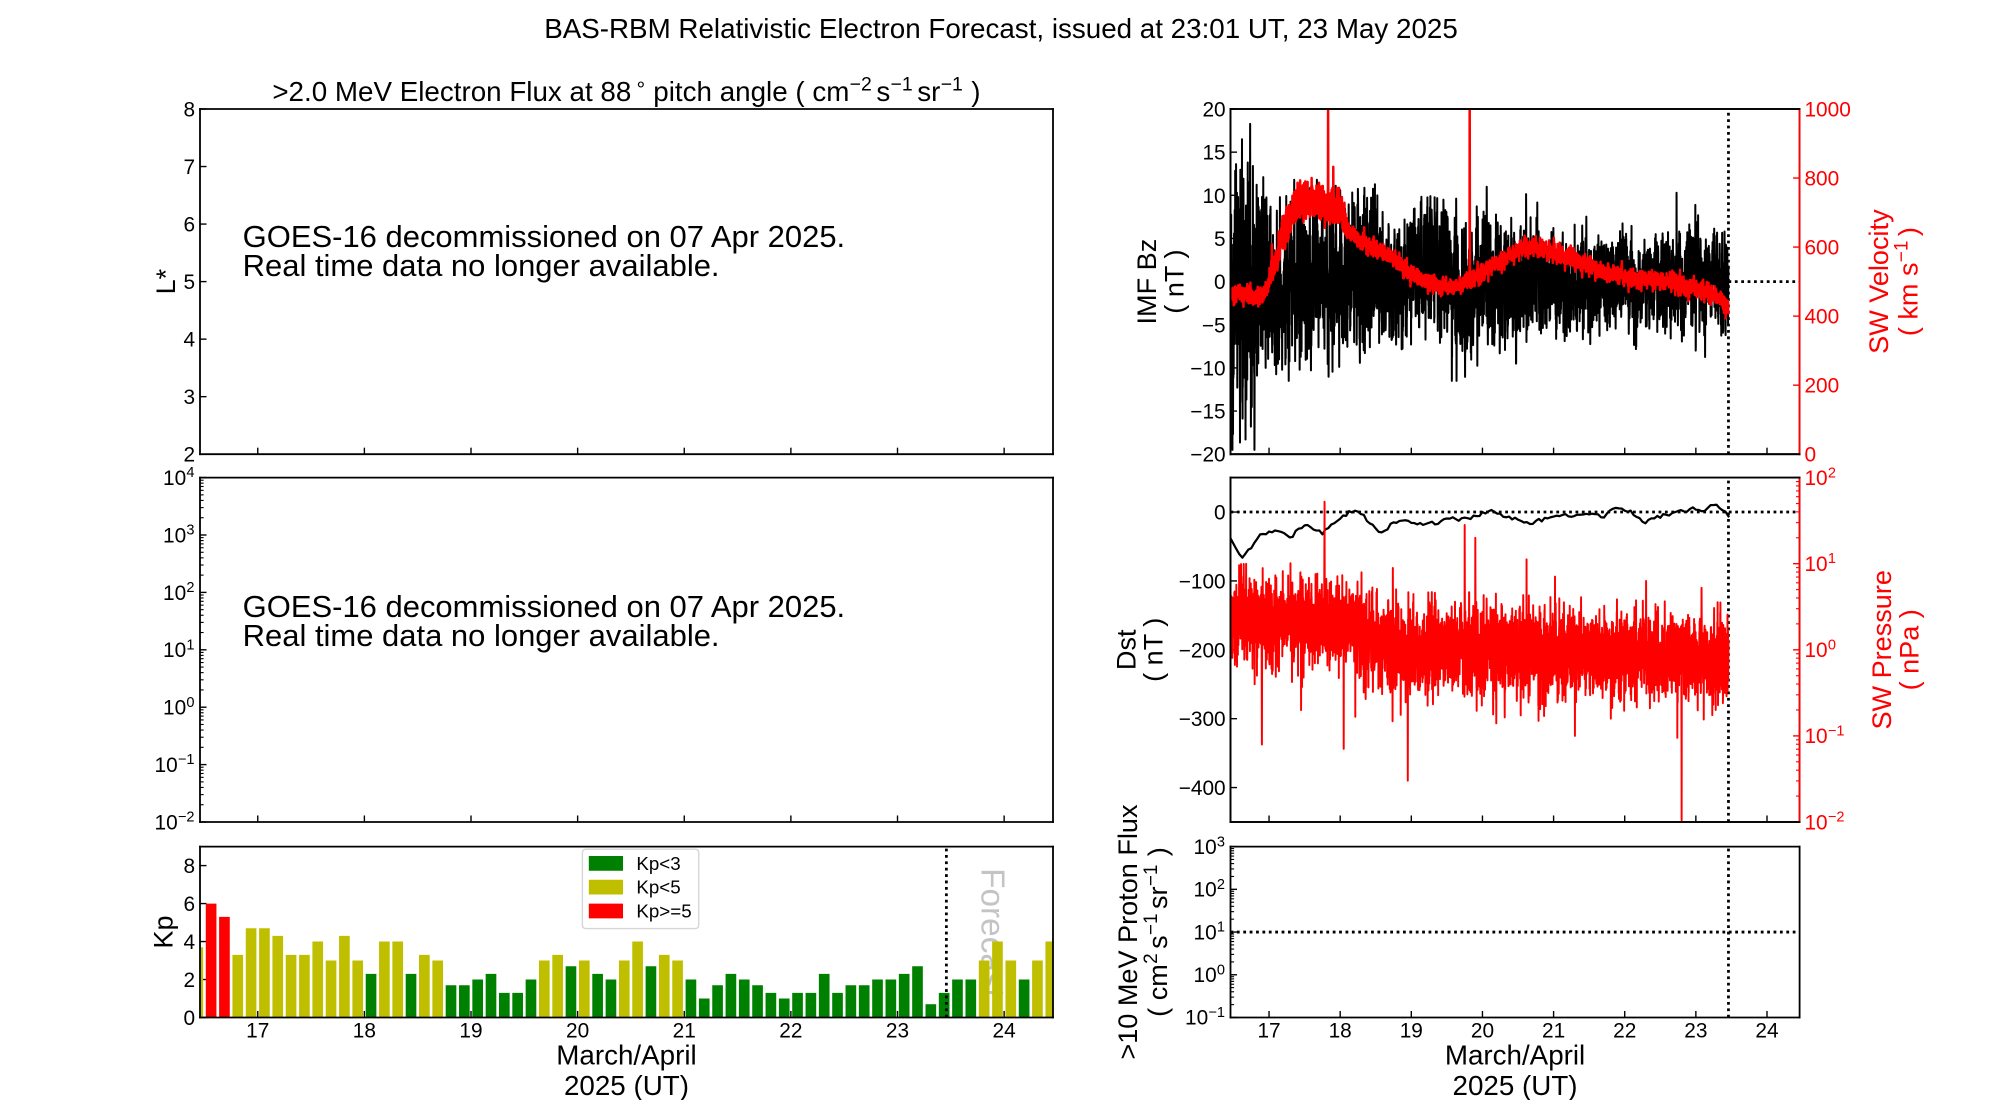  Describe the element at coordinates (1214, 325) in the screenshot. I see `svg-text: −5` at that location.